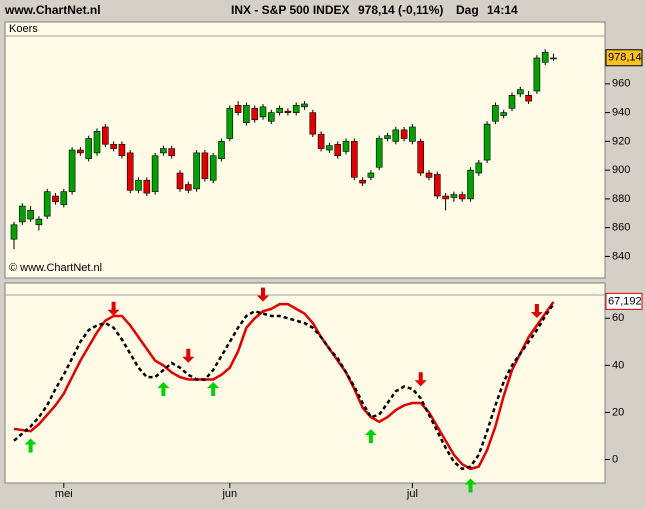 The height and width of the screenshot is (509, 645). Describe the element at coordinates (621, 84) in the screenshot. I see `y-tick-label: 960` at that location.